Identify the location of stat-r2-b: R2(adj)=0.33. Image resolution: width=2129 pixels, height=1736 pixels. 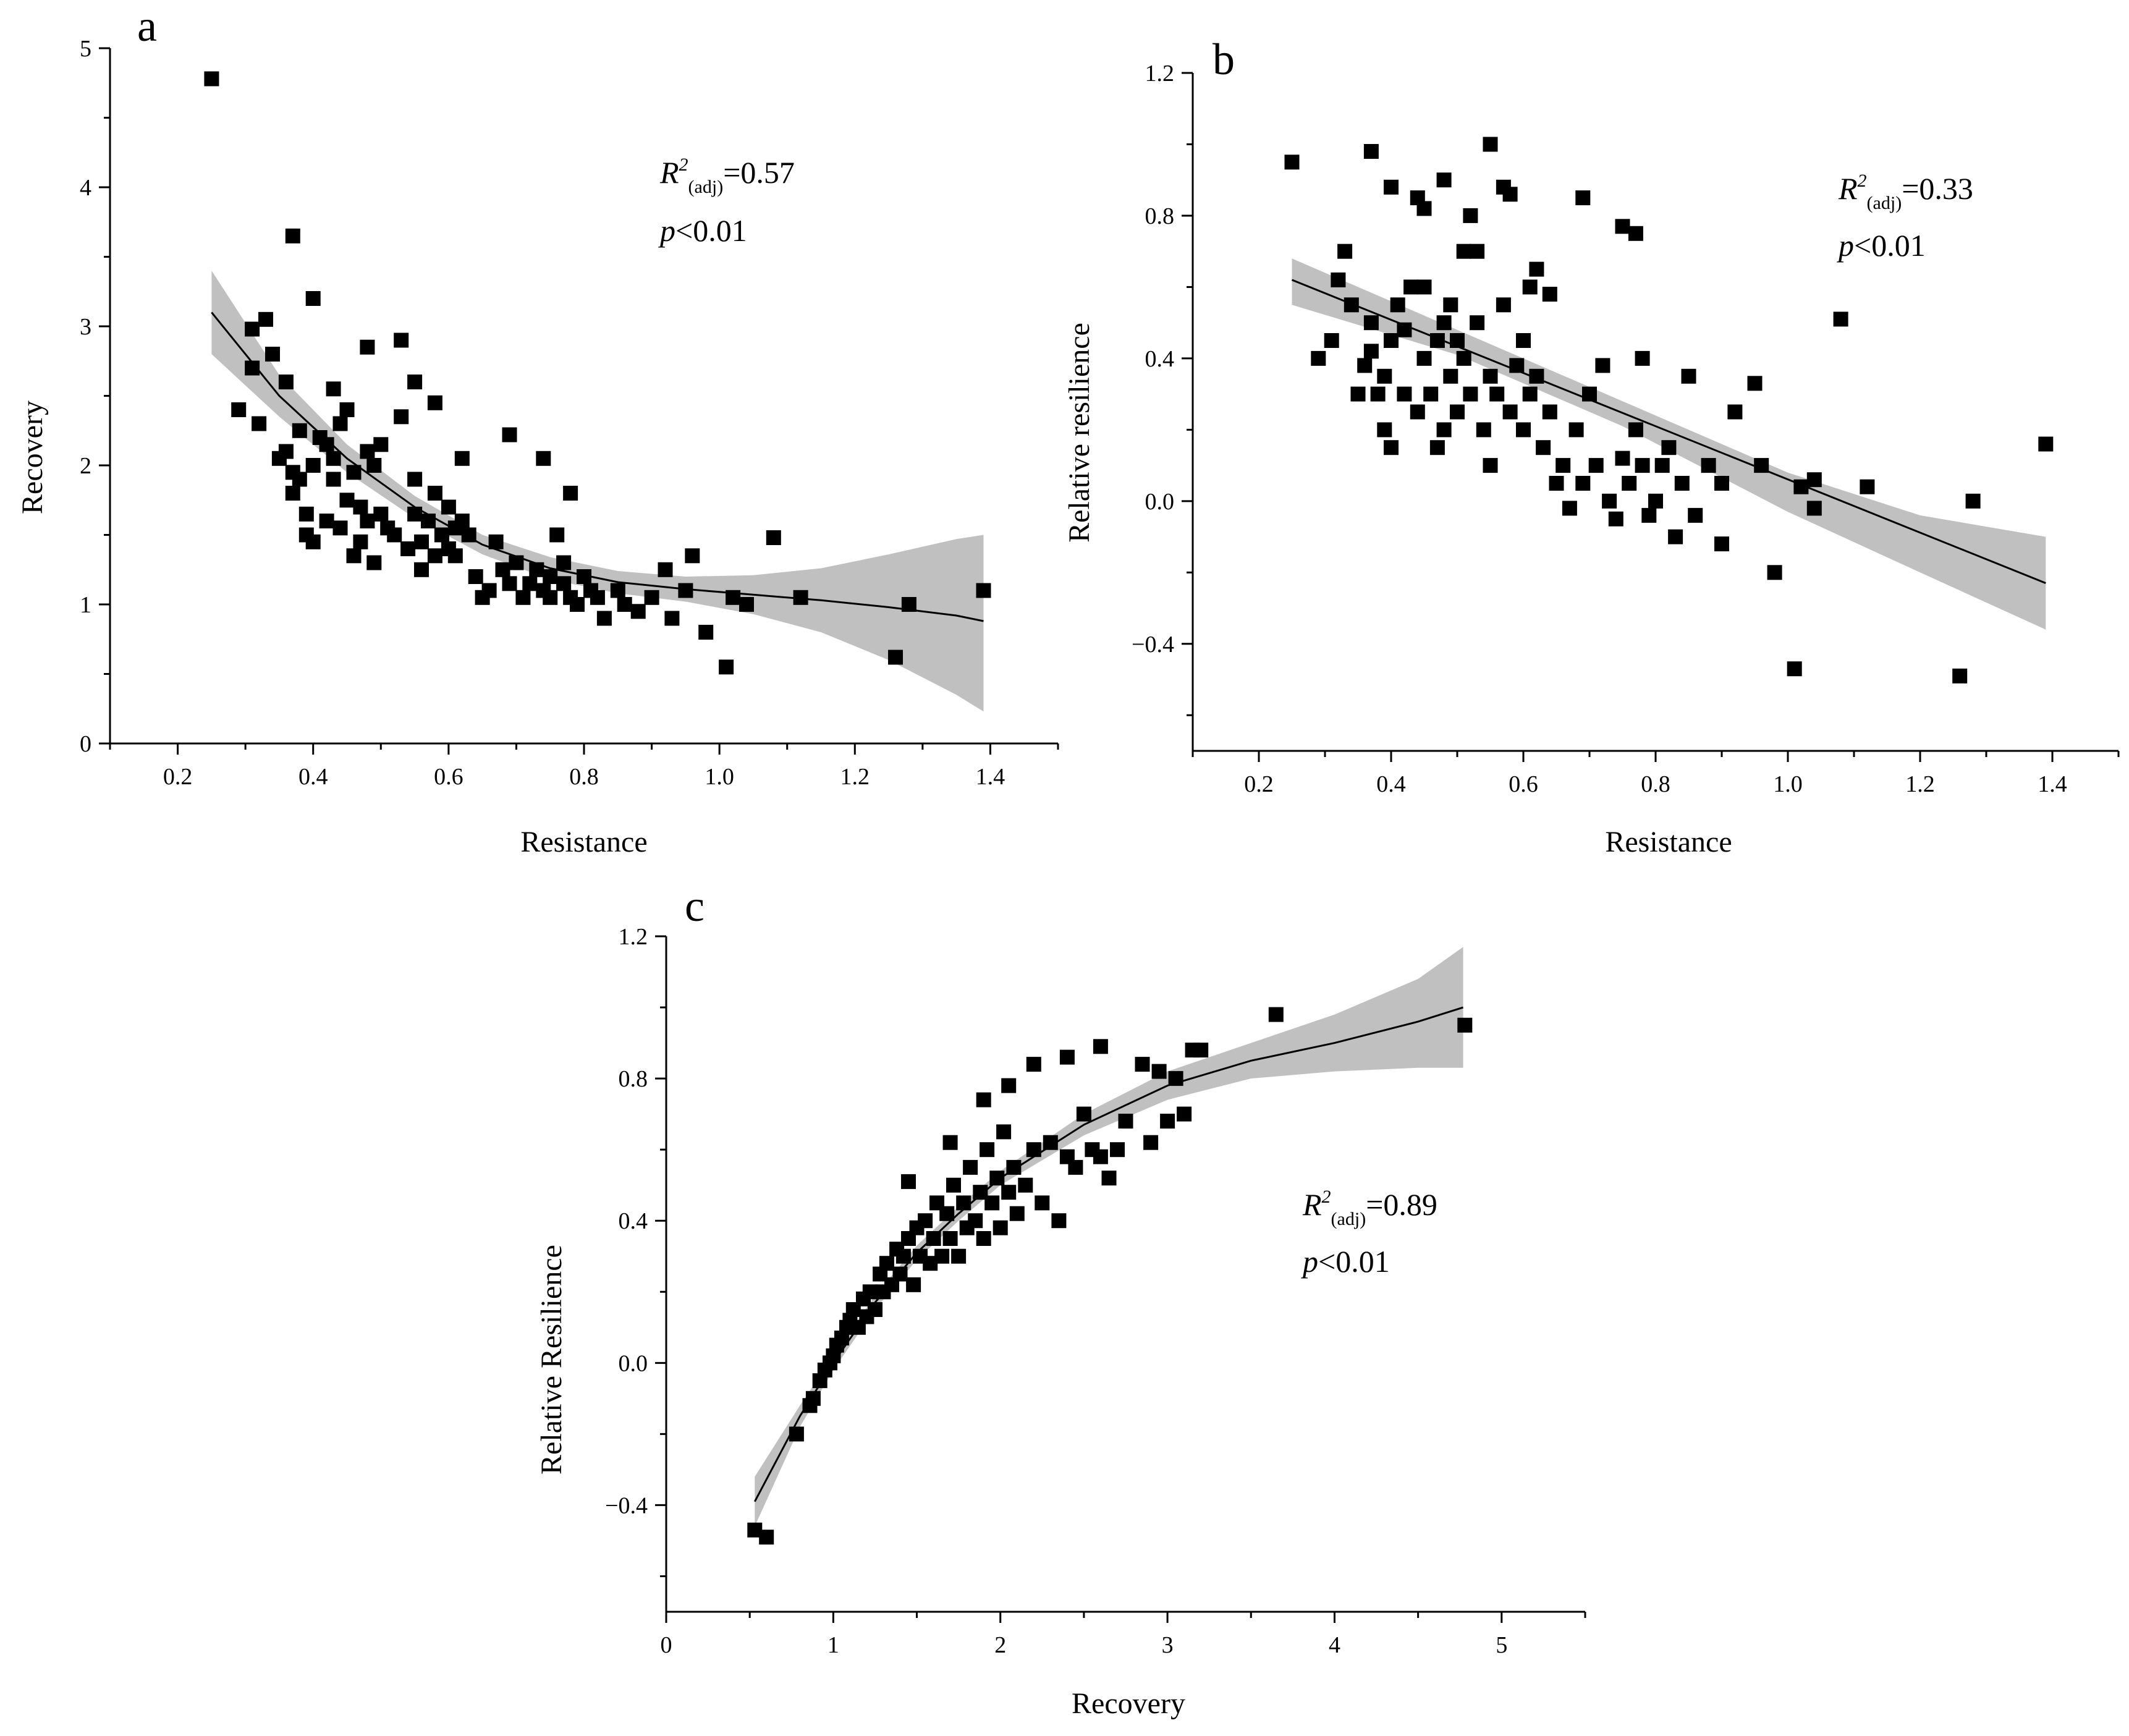
(1905, 192).